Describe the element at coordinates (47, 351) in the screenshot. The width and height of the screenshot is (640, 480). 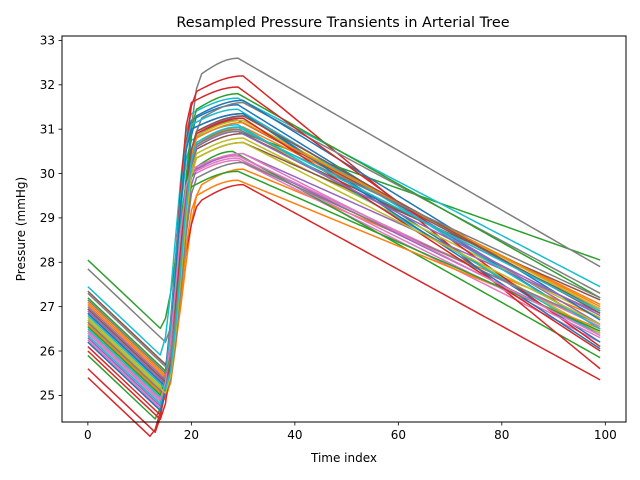
I see `y-tick-label: 26` at that location.